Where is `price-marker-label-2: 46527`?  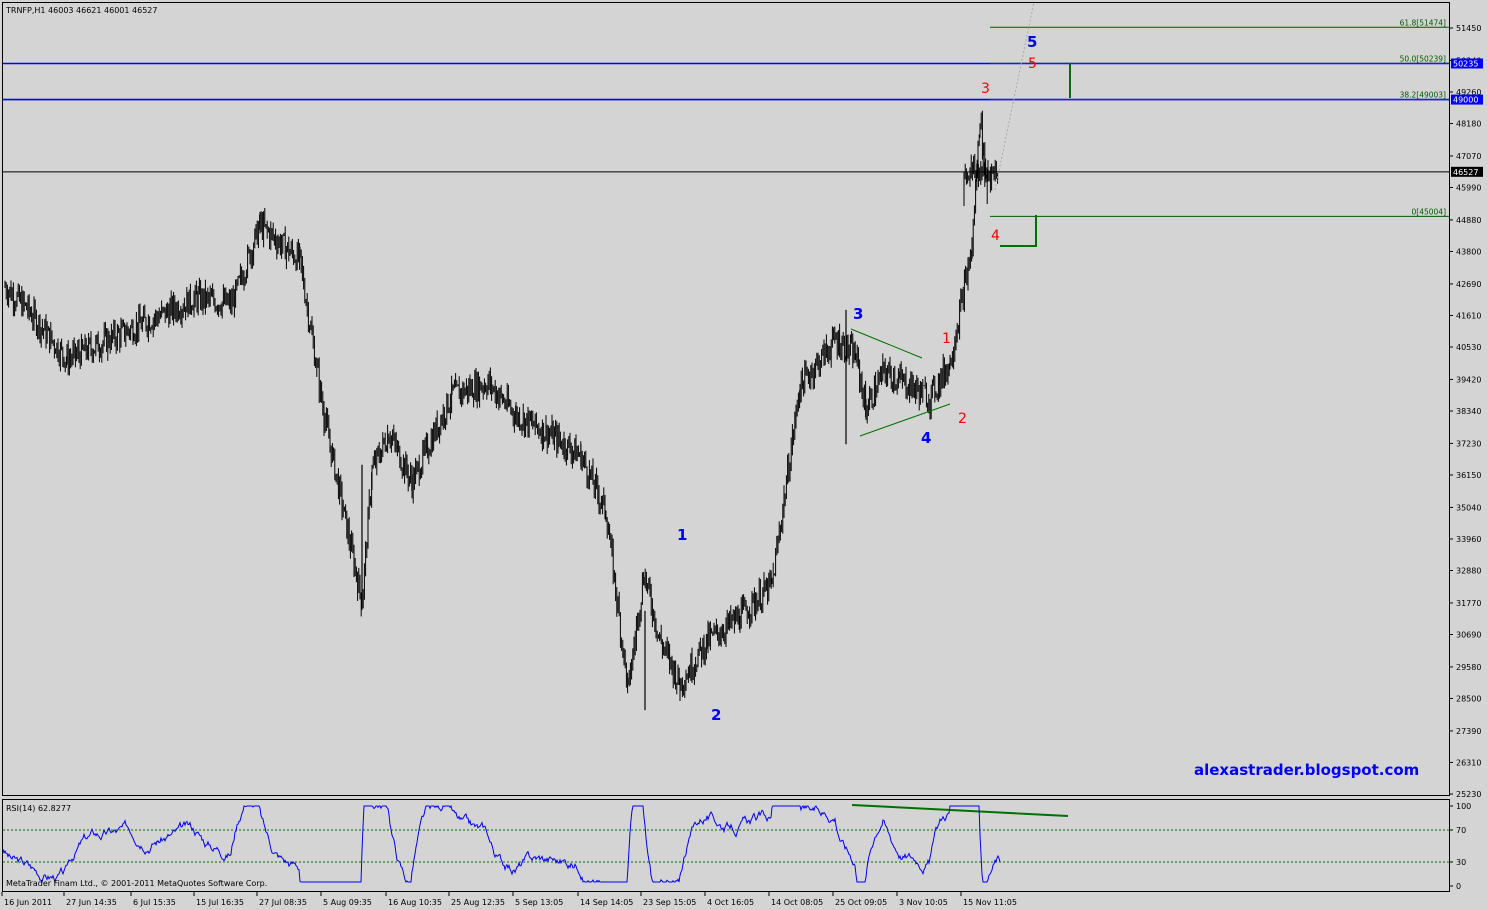
price-marker-label-2: 46527 is located at coordinates (1465, 172).